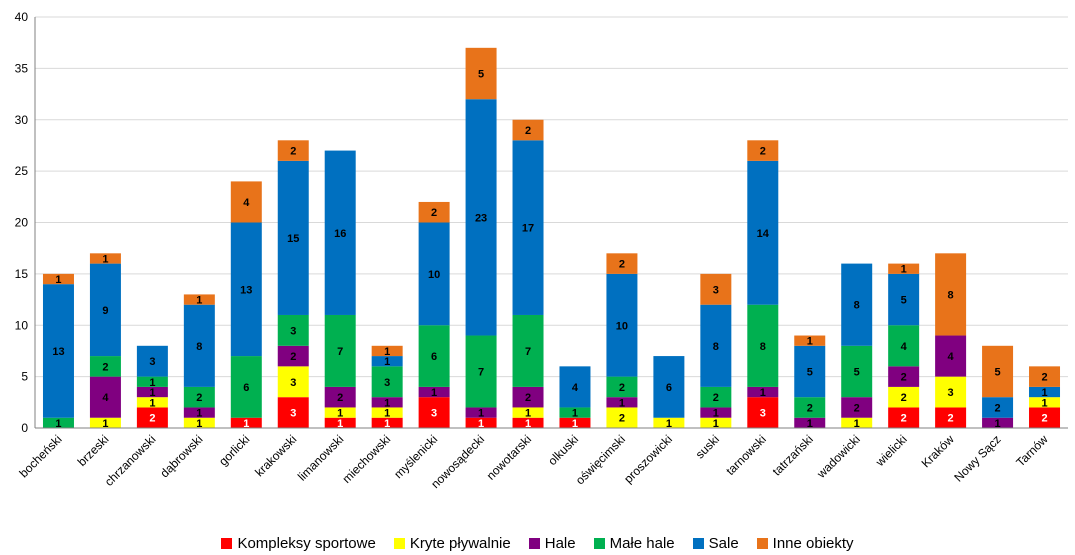  What do you see at coordinates (763, 414) in the screenshot?
I see `data-label: 3` at bounding box center [763, 414].